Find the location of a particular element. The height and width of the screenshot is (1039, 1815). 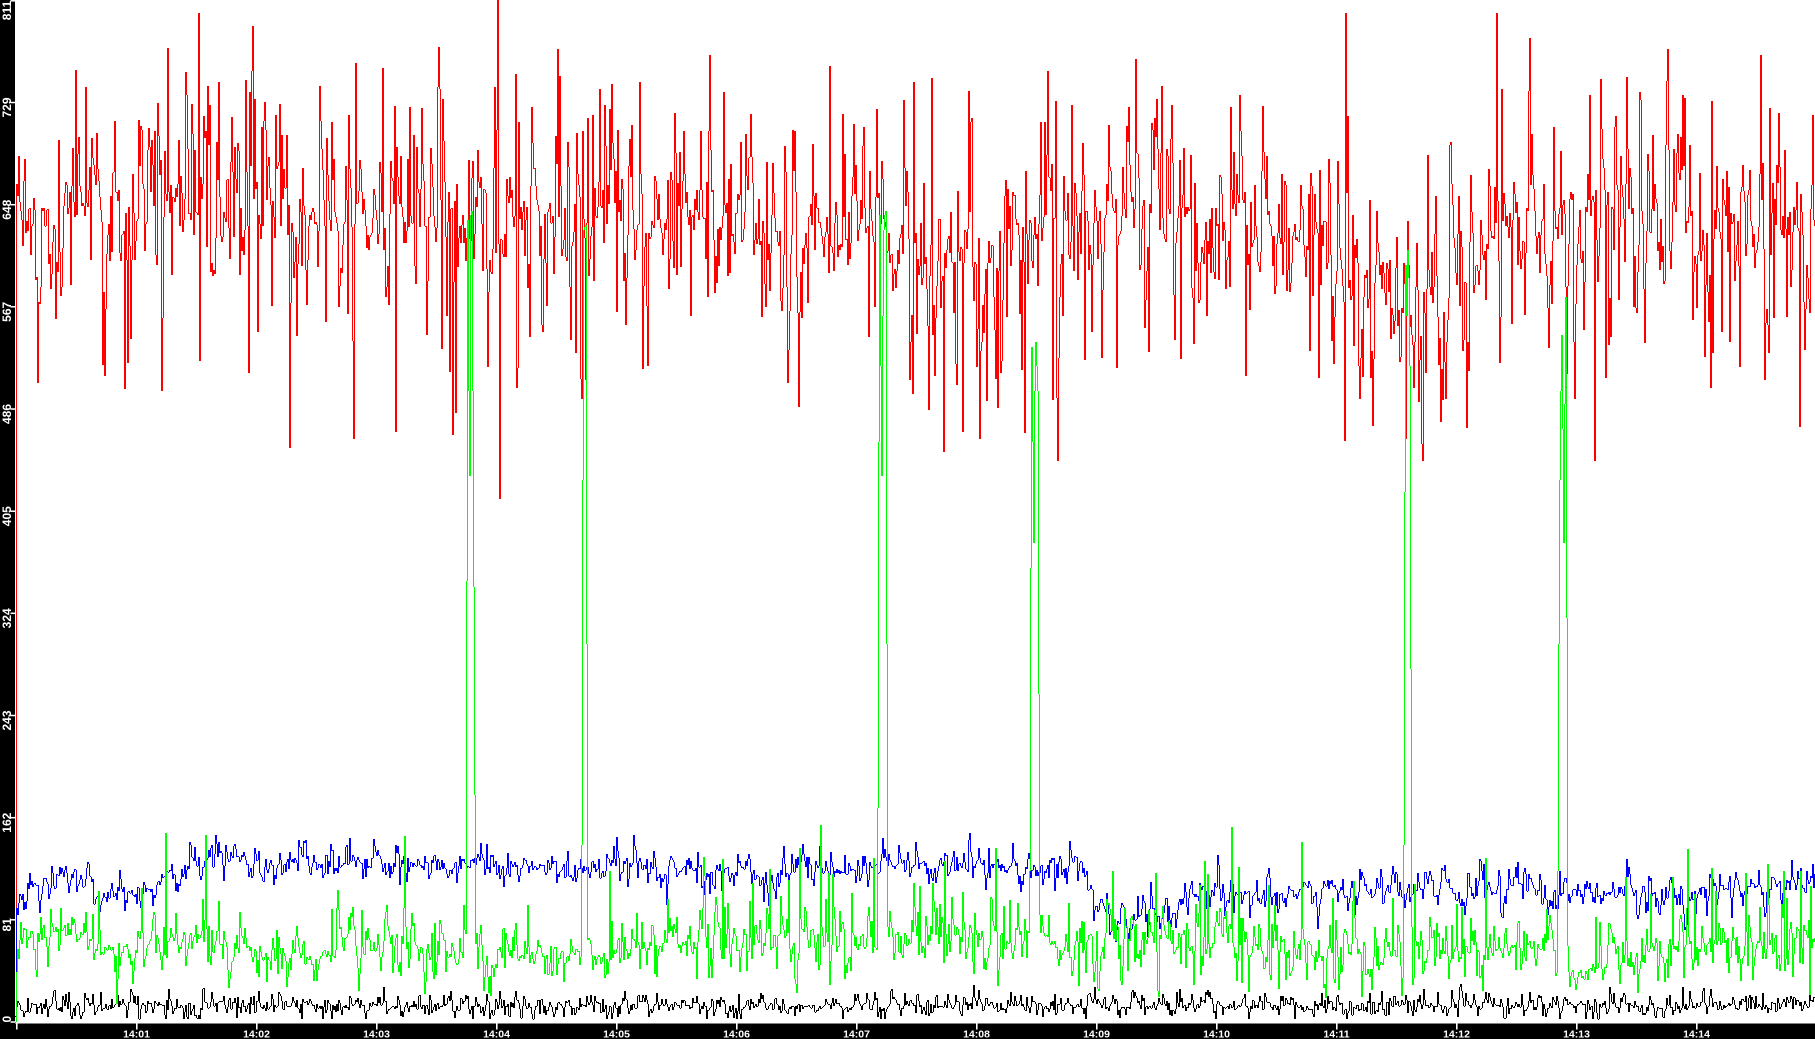

svg-text: 162 is located at coordinates (7, 822).